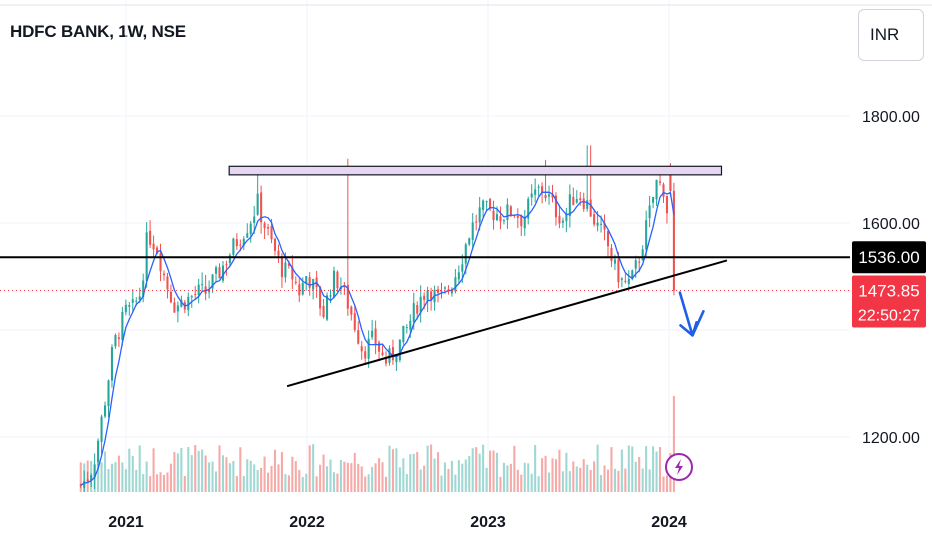 This screenshot has height=550, width=932. I want to click on level-price-label, so click(889, 257).